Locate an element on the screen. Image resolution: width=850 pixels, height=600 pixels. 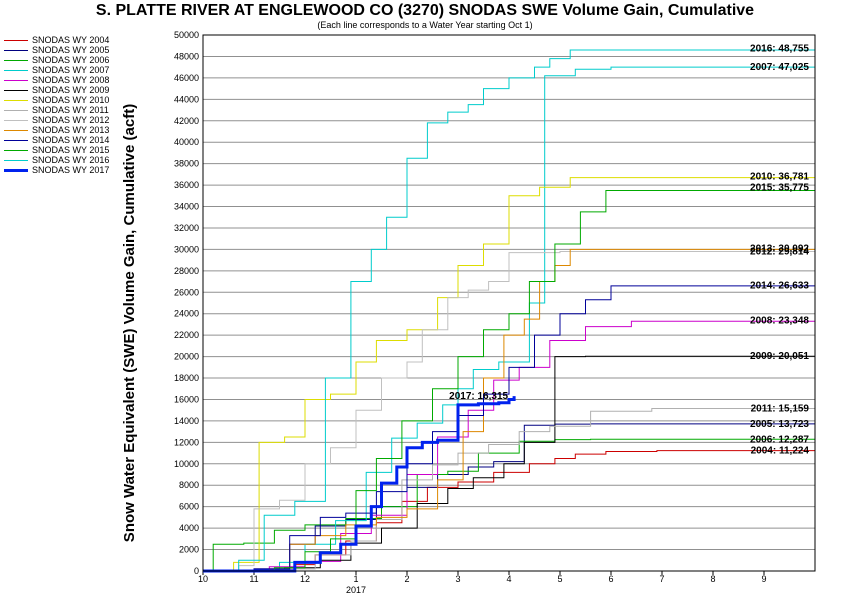
legend-label: SNODAS WY 2012 is located at coordinates (71, 120).